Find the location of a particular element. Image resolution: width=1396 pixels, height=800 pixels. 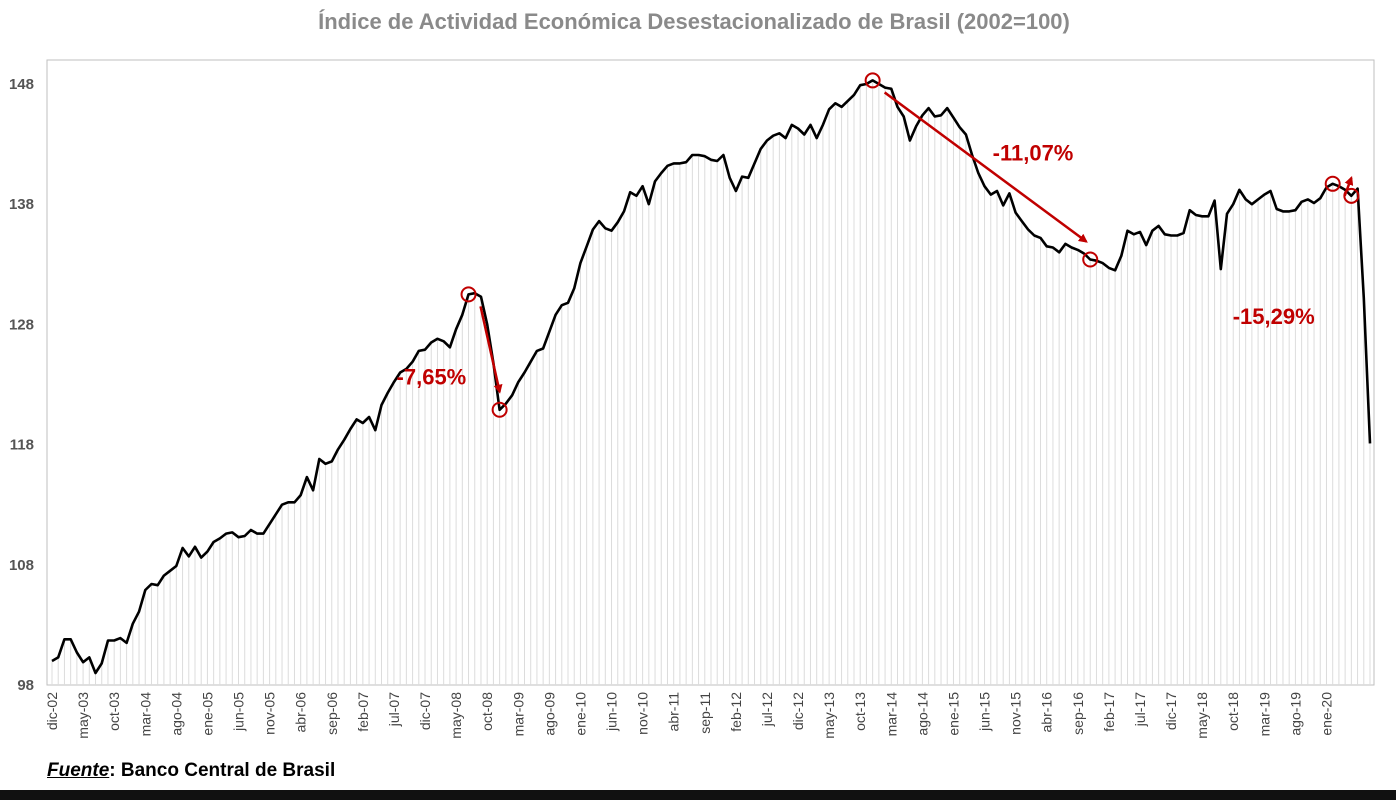

x-tick-label: dic-12 is located at coordinates (798, 711).